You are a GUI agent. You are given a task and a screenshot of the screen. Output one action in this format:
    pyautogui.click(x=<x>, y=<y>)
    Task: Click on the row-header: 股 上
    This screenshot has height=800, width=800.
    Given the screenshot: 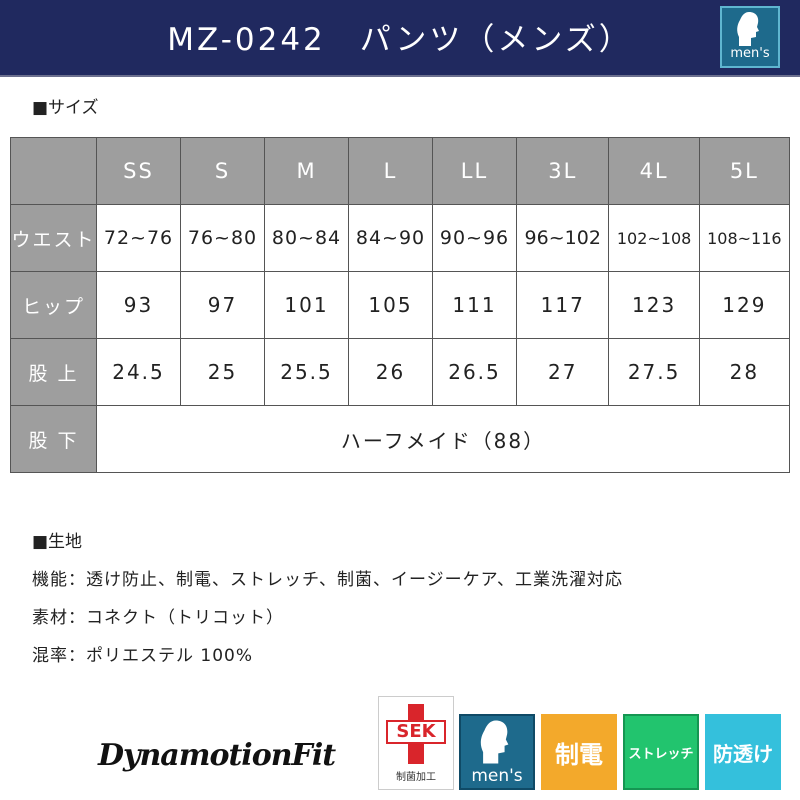 What is the action you would take?
    pyautogui.click(x=53, y=372)
    